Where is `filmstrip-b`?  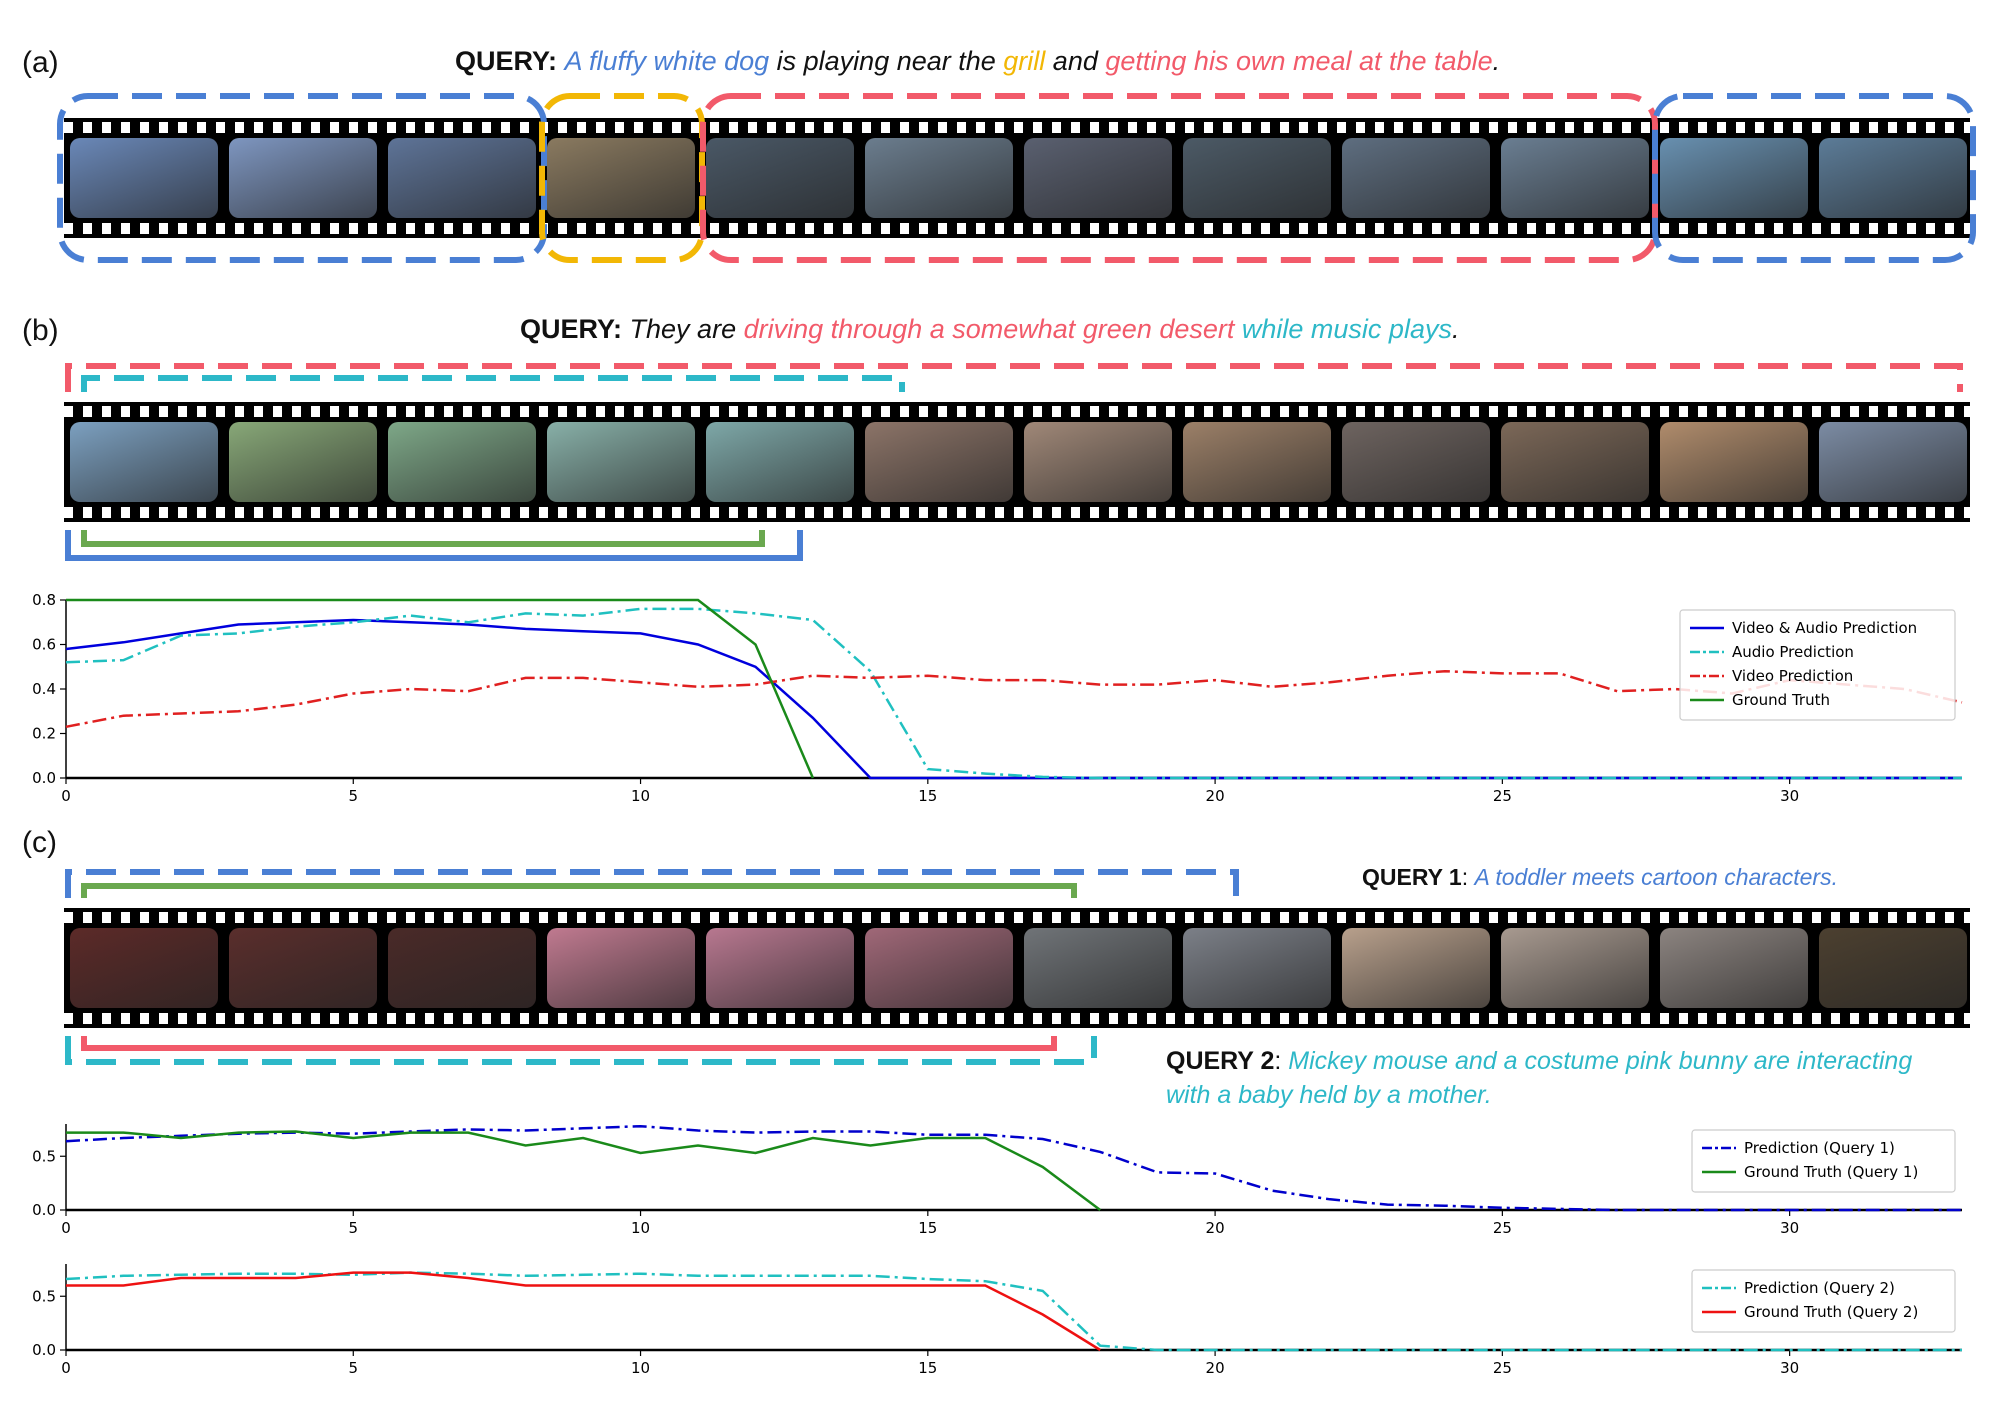
filmstrip-b is located at coordinates (1017, 462).